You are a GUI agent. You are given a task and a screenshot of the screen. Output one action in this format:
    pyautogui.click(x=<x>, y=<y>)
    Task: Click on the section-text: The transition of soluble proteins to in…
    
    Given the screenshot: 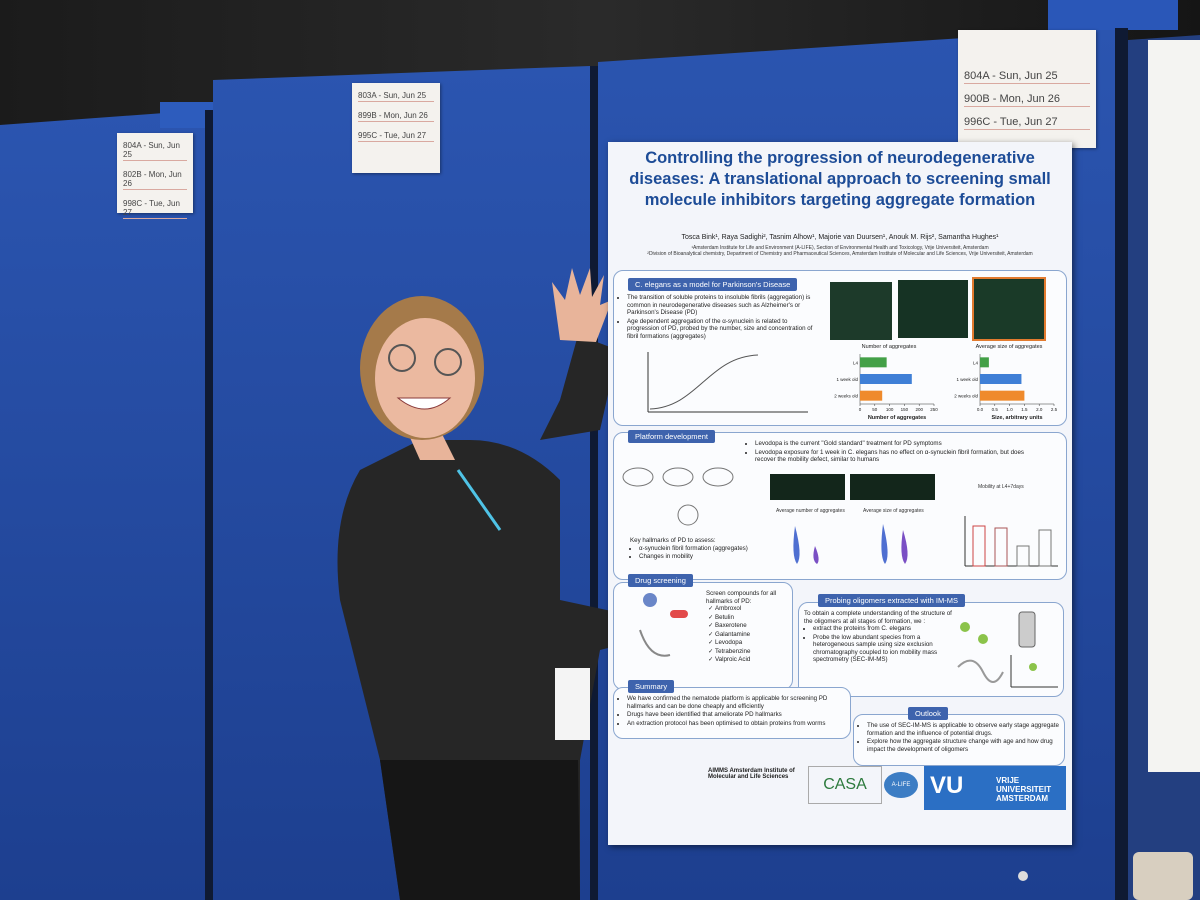 What is the action you would take?
    pyautogui.click(x=718, y=317)
    